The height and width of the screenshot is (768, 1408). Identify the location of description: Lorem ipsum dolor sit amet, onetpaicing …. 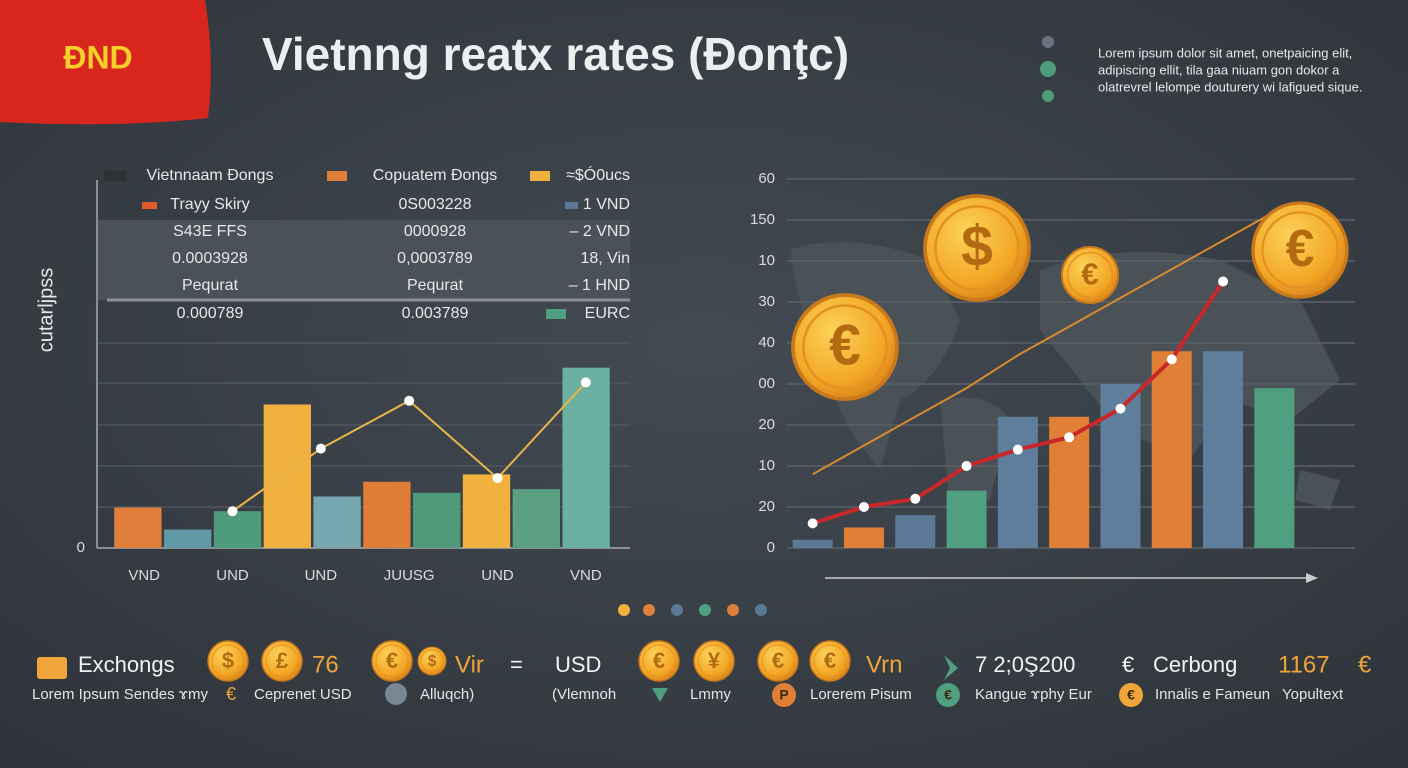
(1225, 52).